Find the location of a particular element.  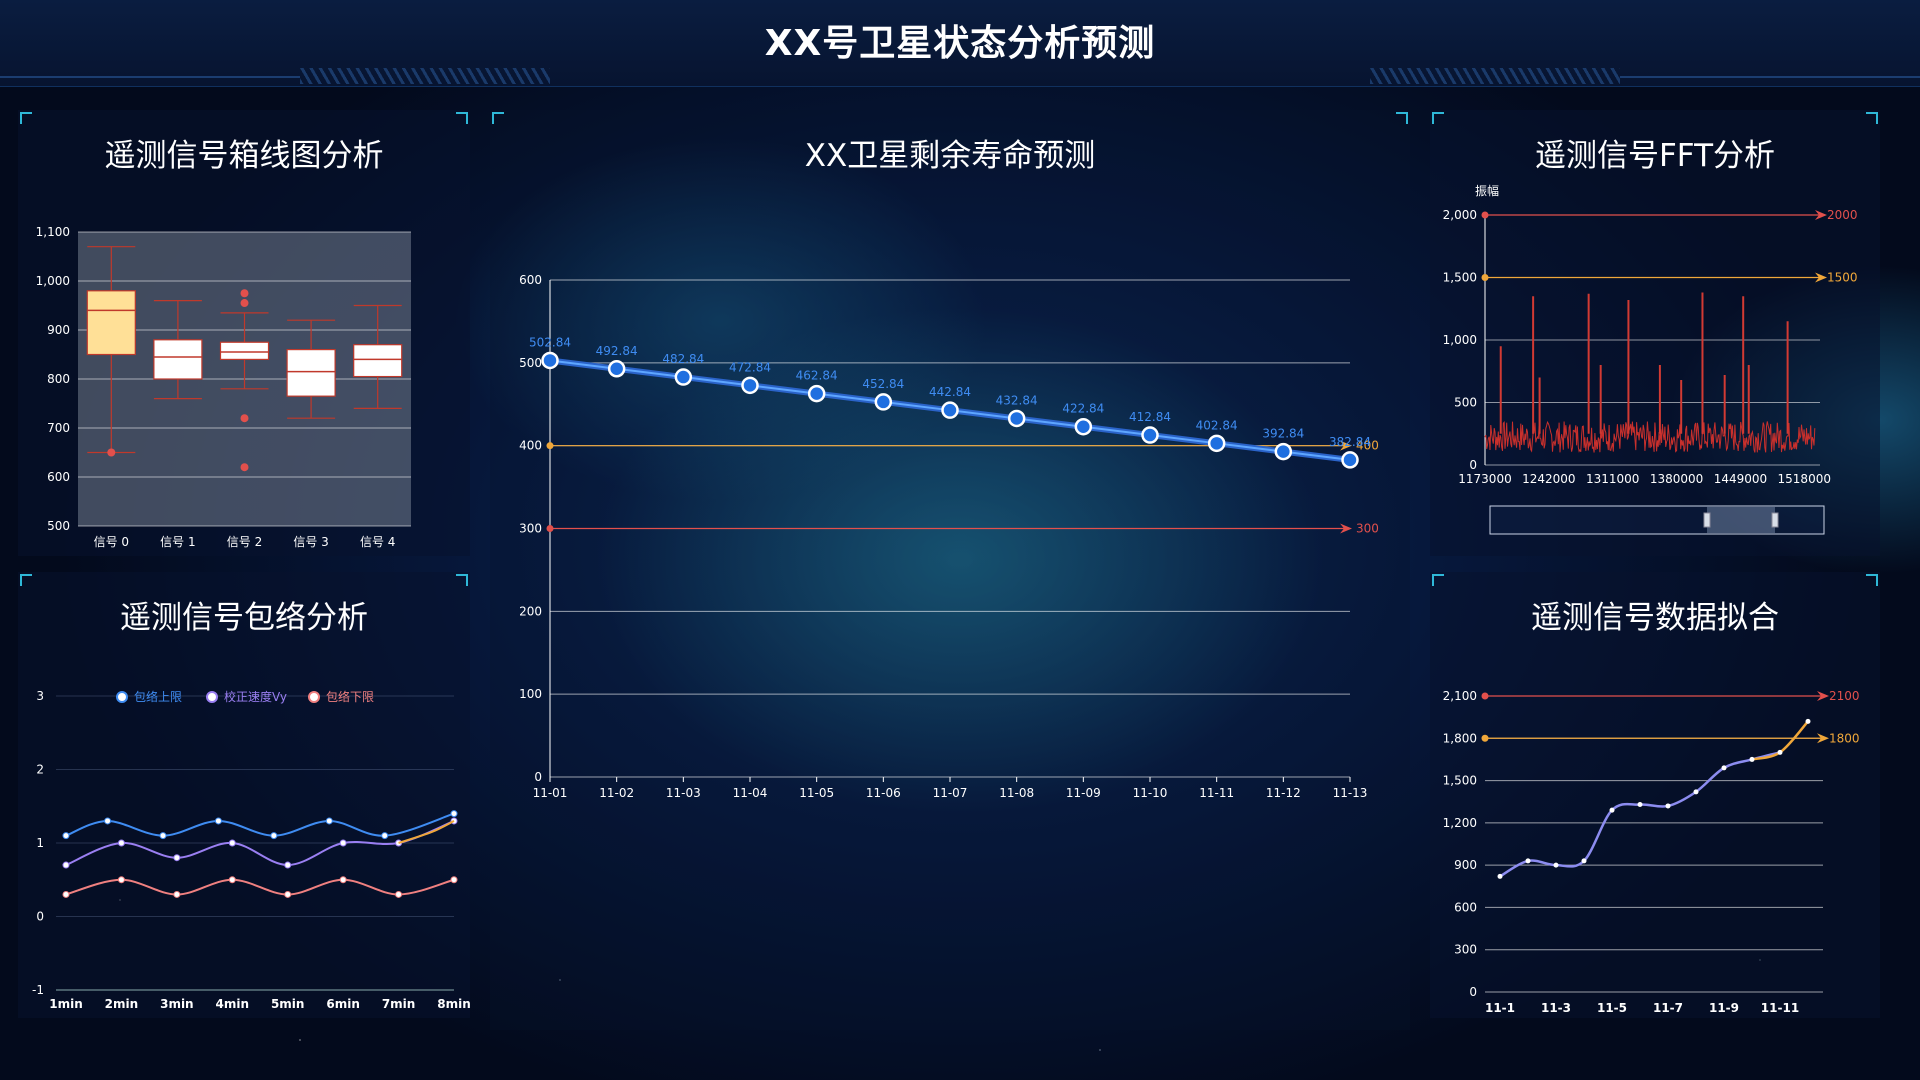

life-value-label: 462.84 is located at coordinates (817, 376).